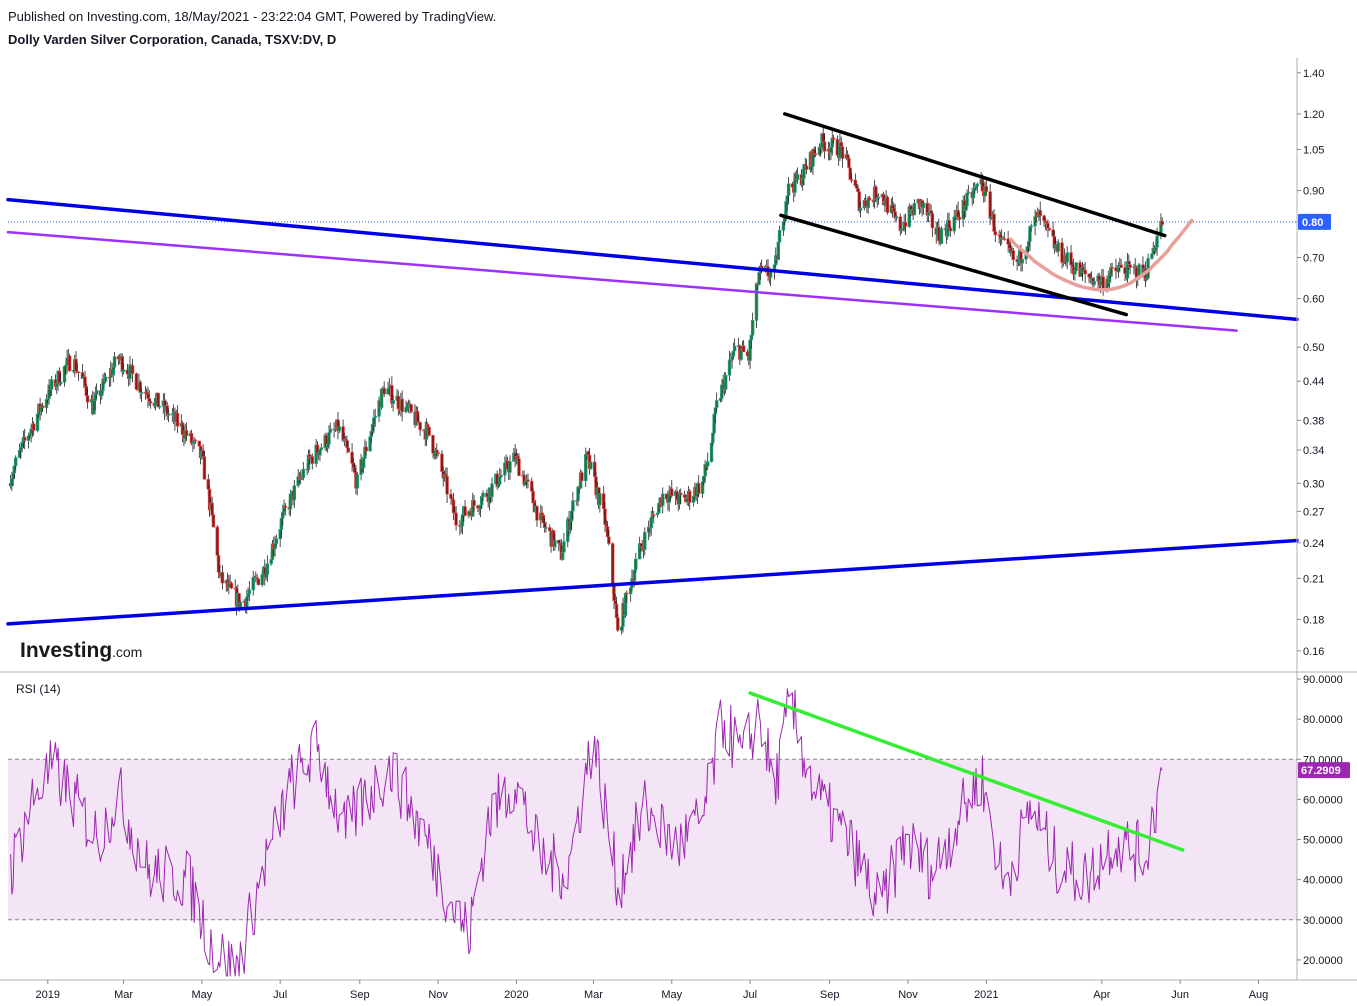 This screenshot has width=1357, height=1006. Describe the element at coordinates (1313, 451) in the screenshot. I see `price-tick-label: 0.34` at that location.